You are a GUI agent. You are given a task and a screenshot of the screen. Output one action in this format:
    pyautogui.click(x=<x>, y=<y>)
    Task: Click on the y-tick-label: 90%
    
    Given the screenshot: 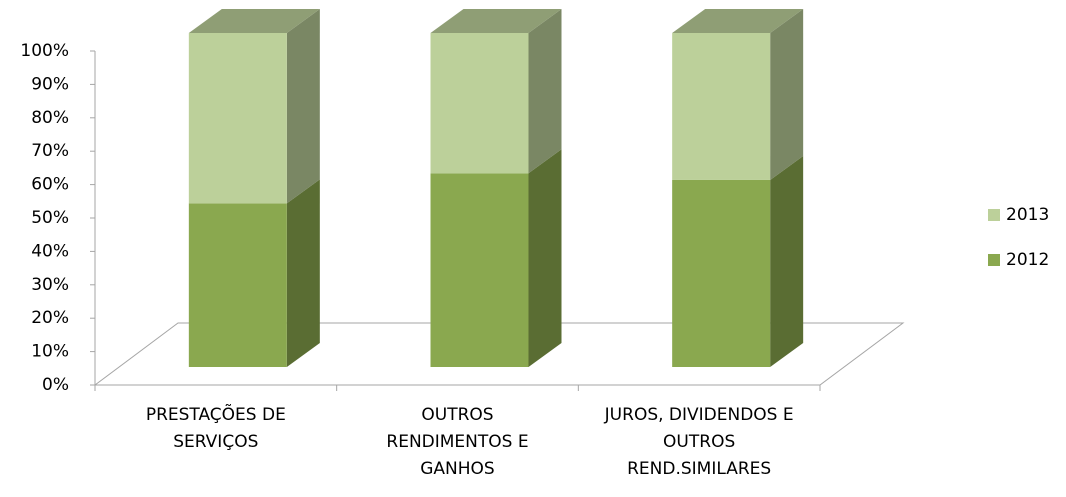 What is the action you would take?
    pyautogui.click(x=50, y=84)
    